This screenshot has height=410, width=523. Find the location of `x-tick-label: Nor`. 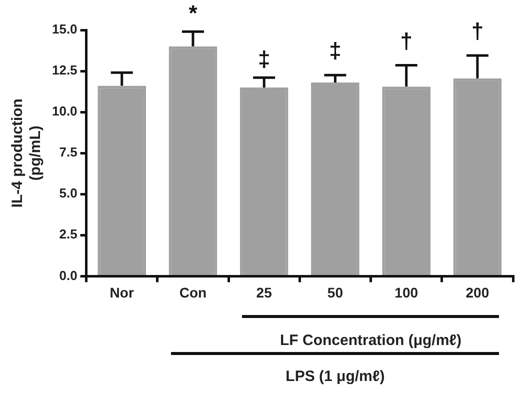

x-tick-label: Nor is located at coordinates (122, 292).